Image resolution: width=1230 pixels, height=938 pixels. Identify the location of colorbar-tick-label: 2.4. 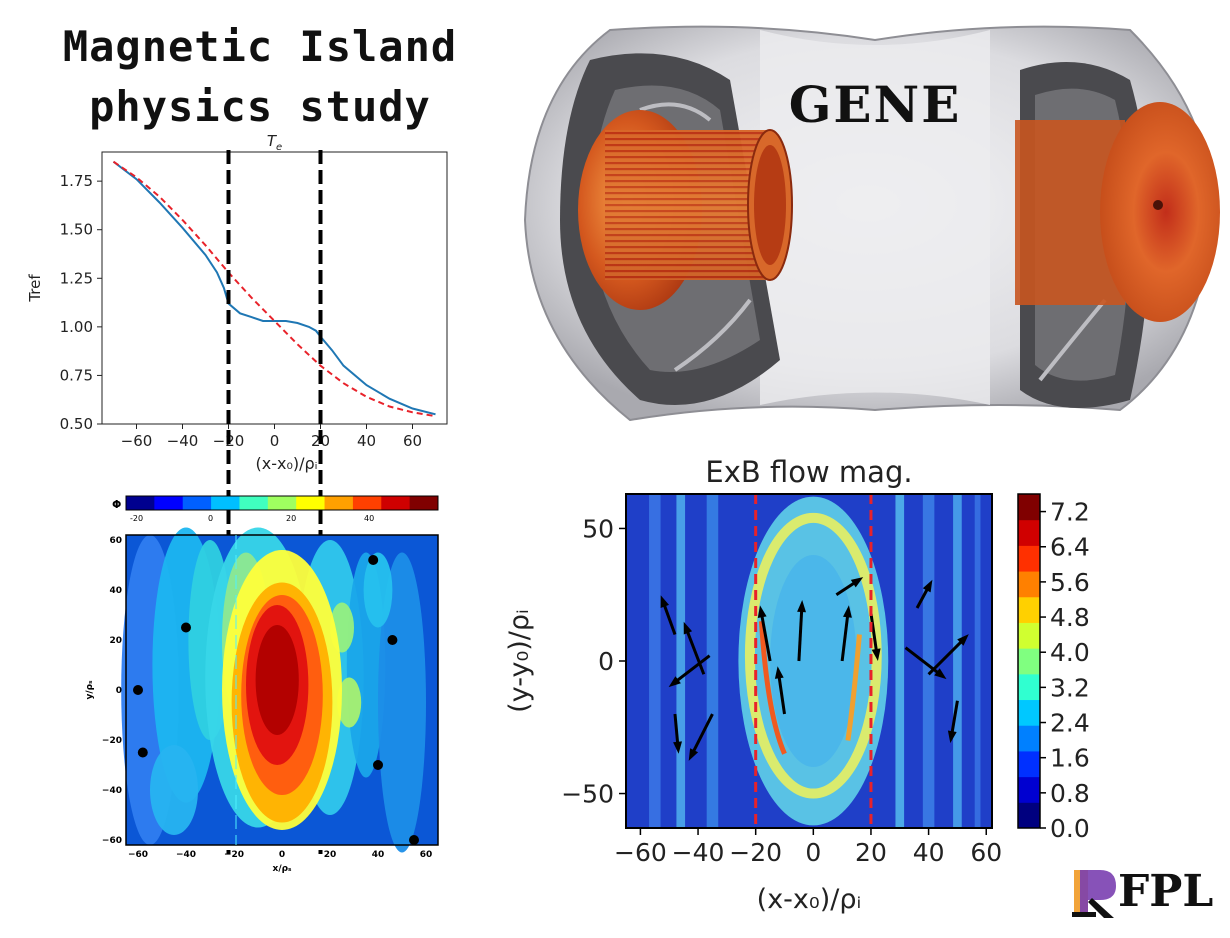
(1070, 723).